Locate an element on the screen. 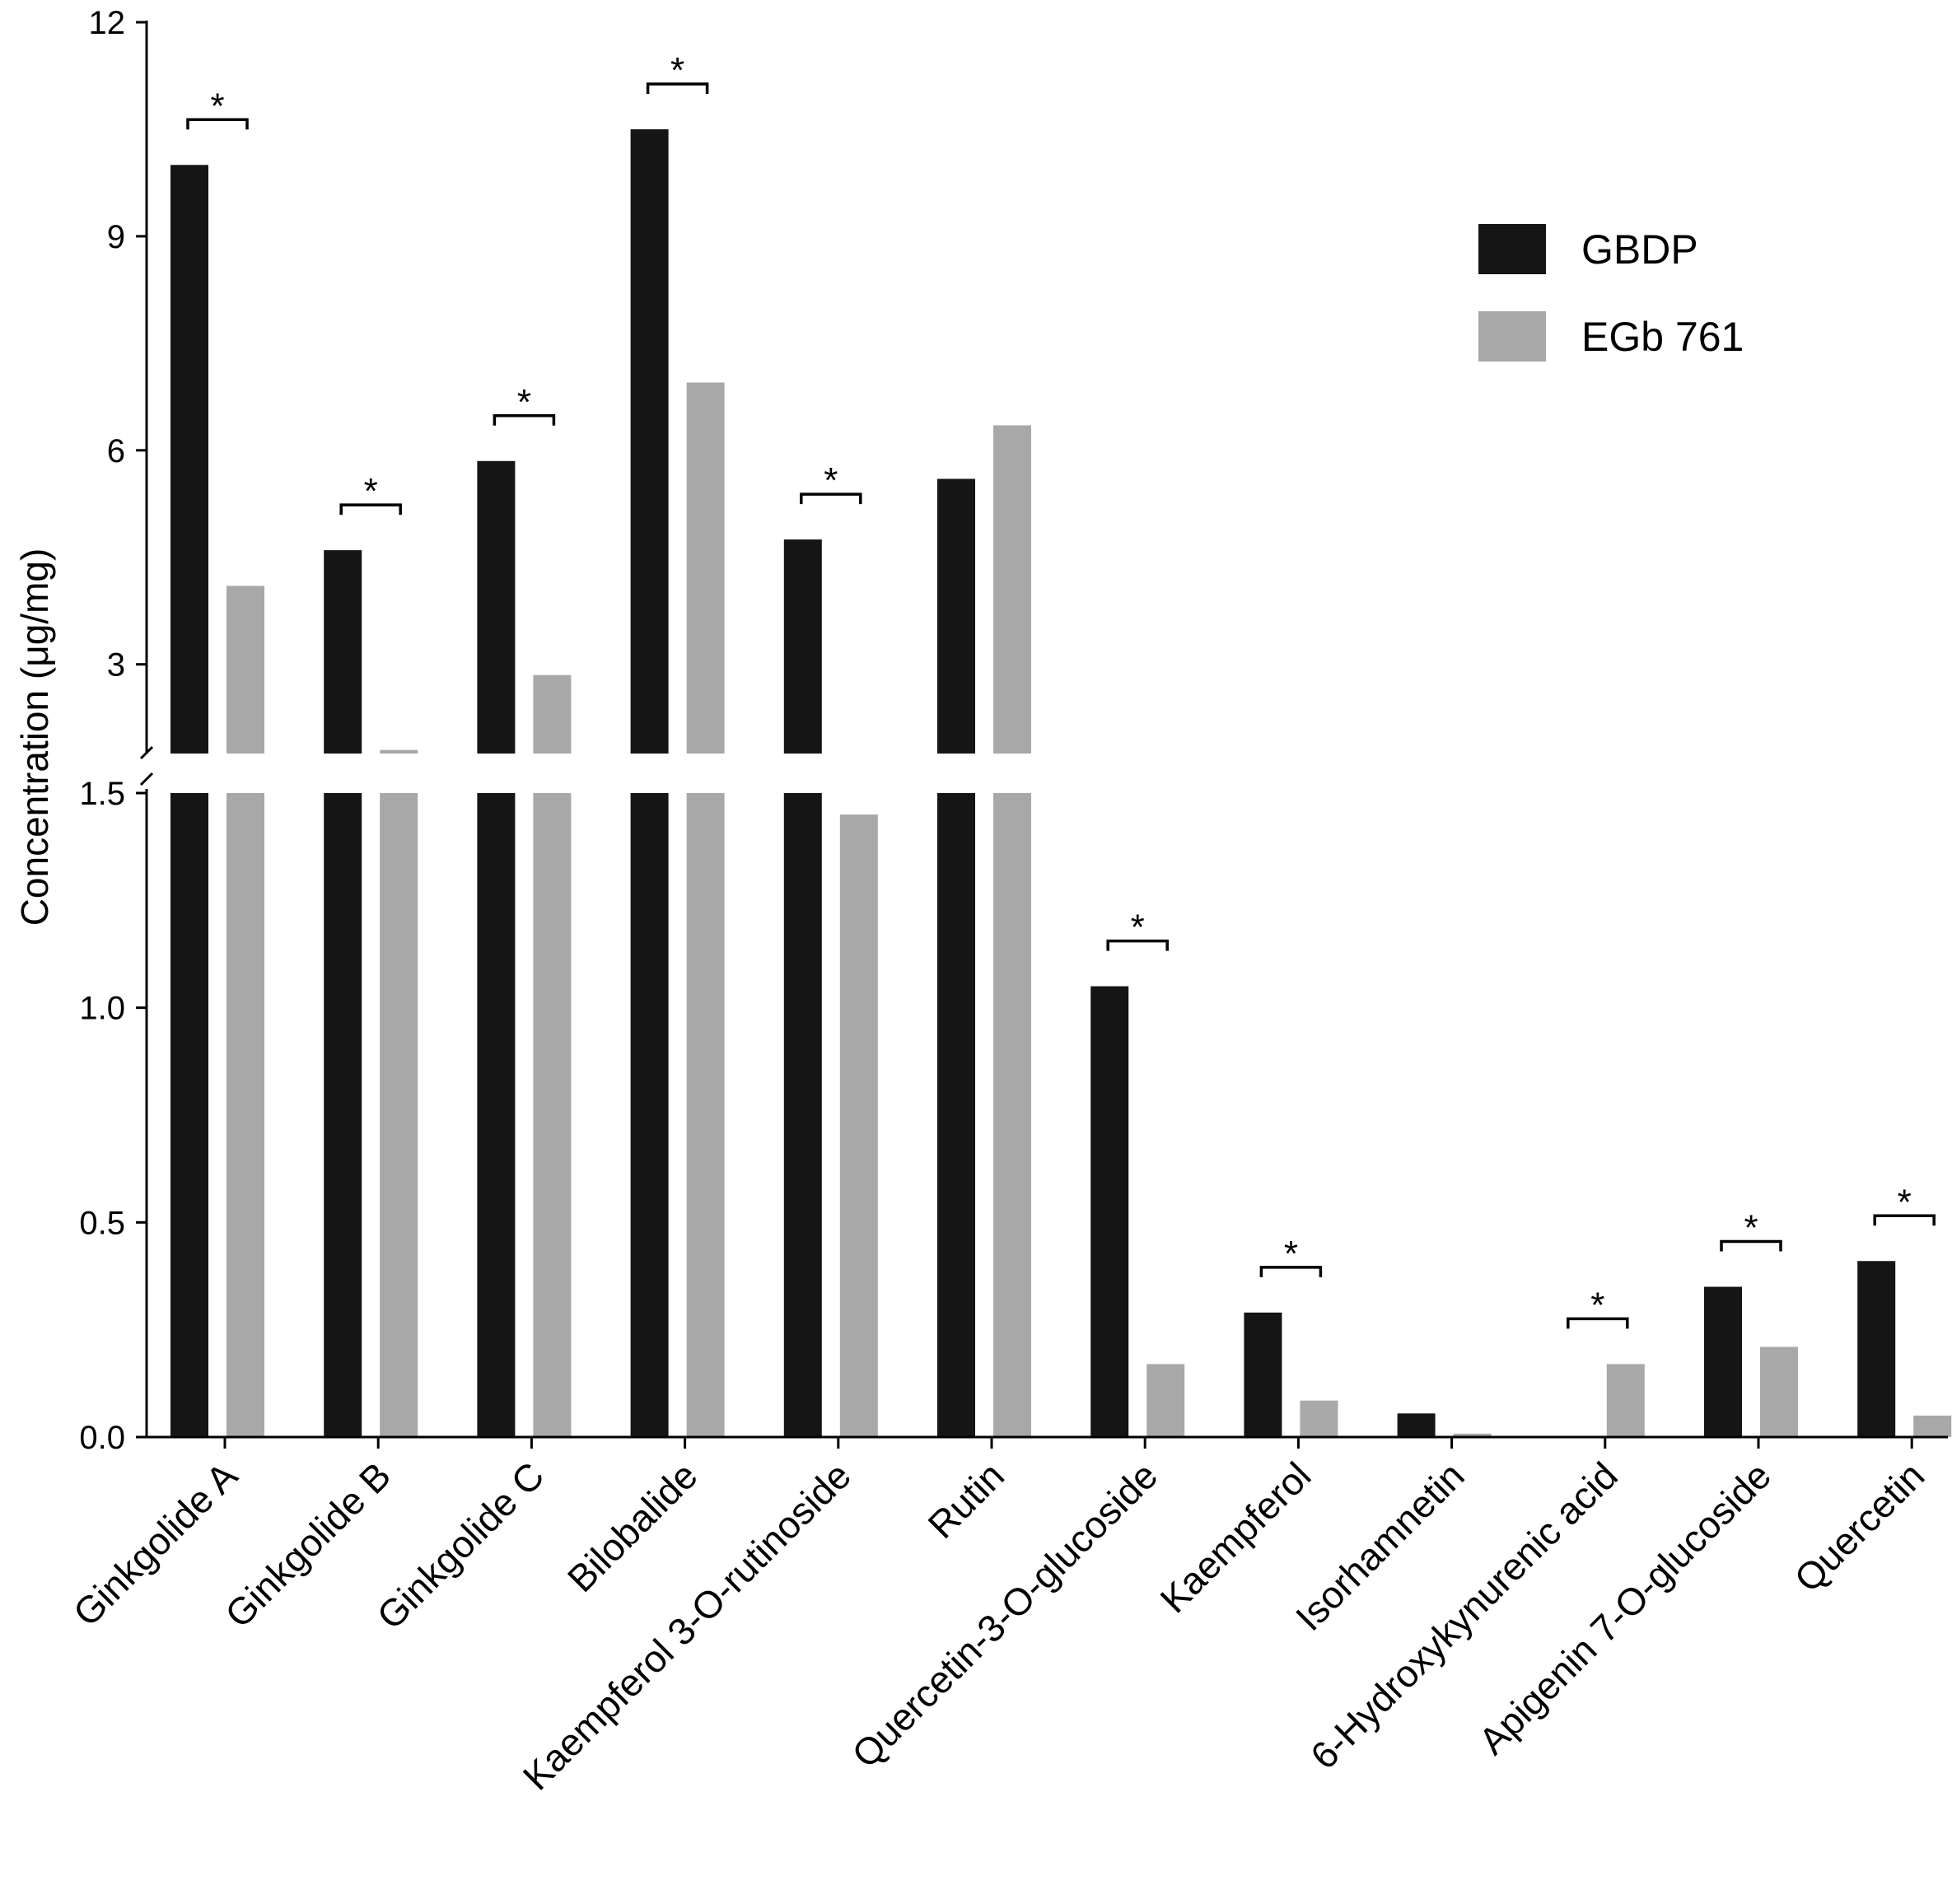  significance-star-kaempferol: * is located at coordinates (1291, 1254).